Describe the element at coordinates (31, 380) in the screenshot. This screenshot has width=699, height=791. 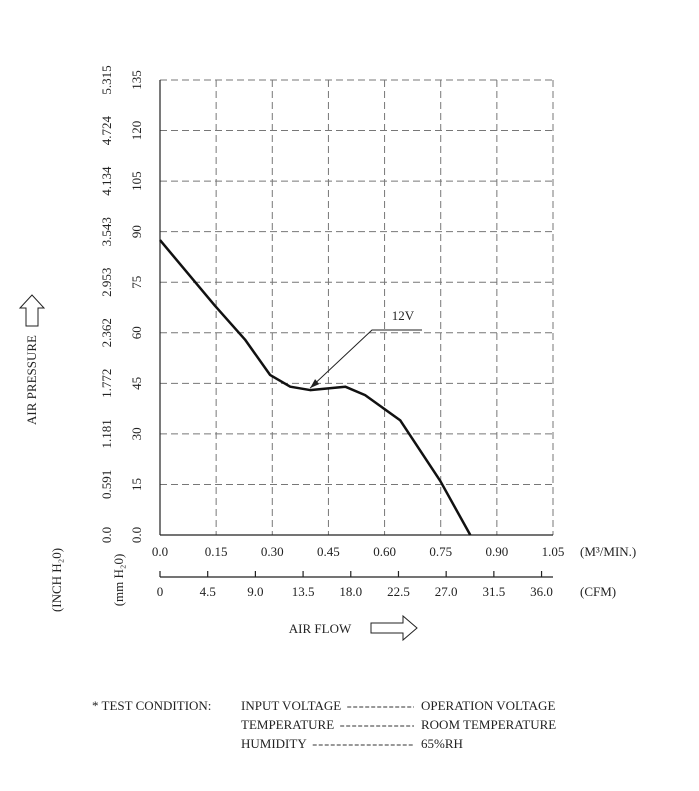
I see `y-label: AIR PRESSURE` at that location.